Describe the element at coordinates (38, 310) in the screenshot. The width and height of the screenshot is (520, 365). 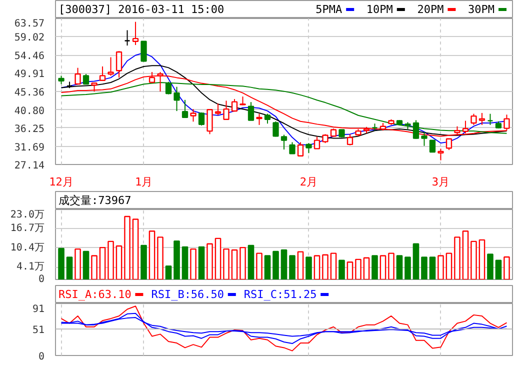
I see `y-tick-label: 91` at that location.